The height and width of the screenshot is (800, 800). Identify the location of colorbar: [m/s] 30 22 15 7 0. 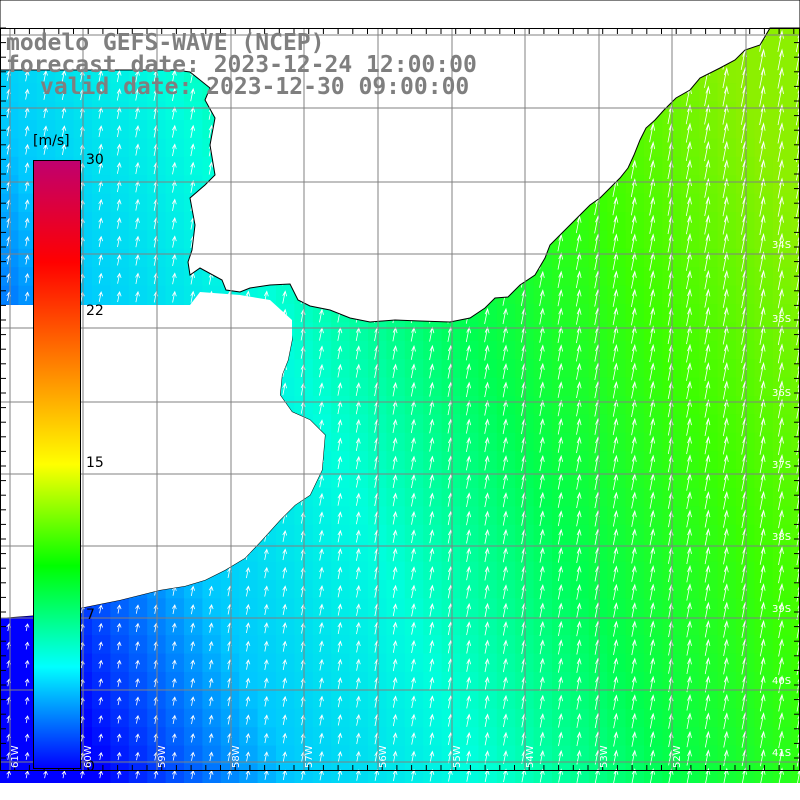
(55, 455).